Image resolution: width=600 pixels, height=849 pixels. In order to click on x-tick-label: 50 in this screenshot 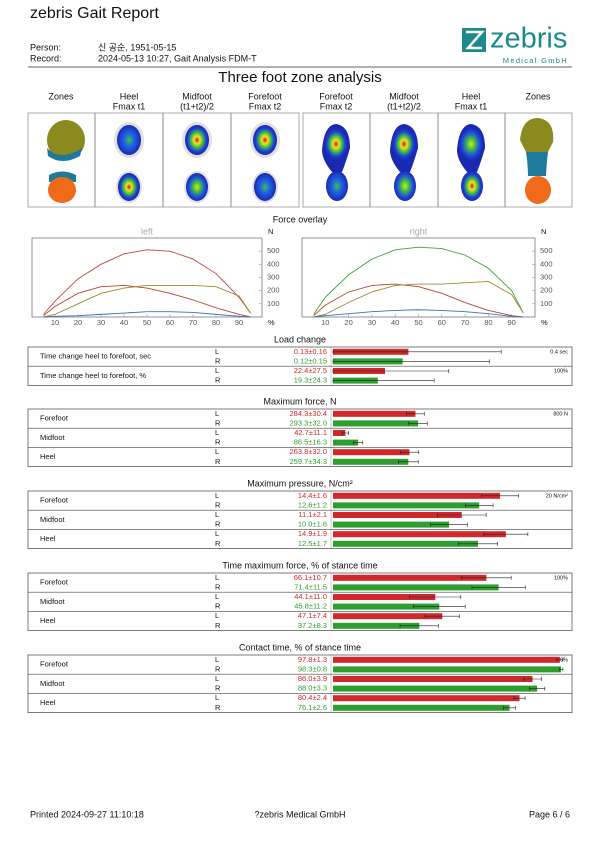, I will do `click(147, 322)`.